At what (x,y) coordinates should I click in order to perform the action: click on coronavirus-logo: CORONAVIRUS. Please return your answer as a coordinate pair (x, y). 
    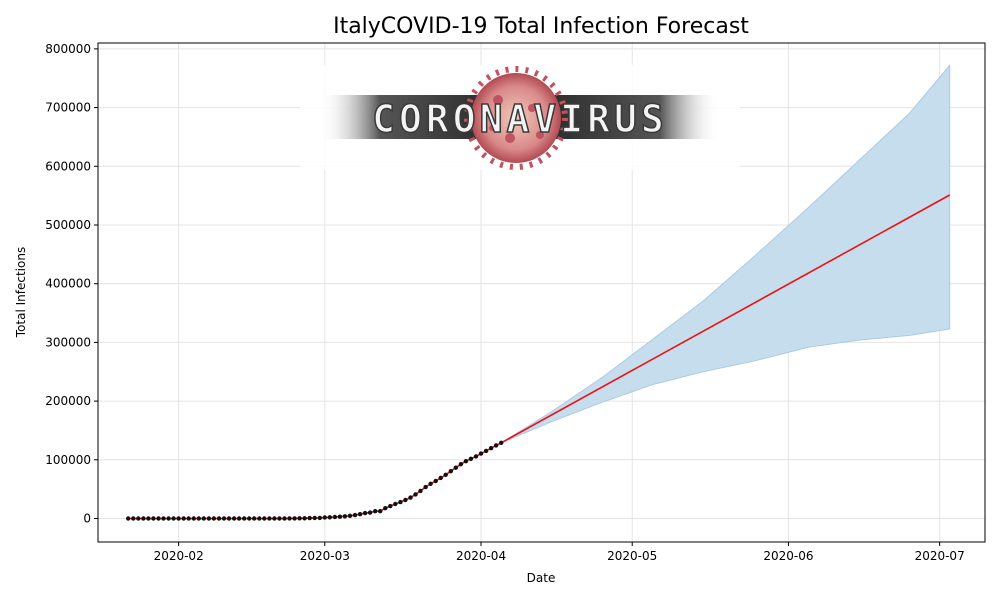
    Looking at the image, I should click on (520, 117).